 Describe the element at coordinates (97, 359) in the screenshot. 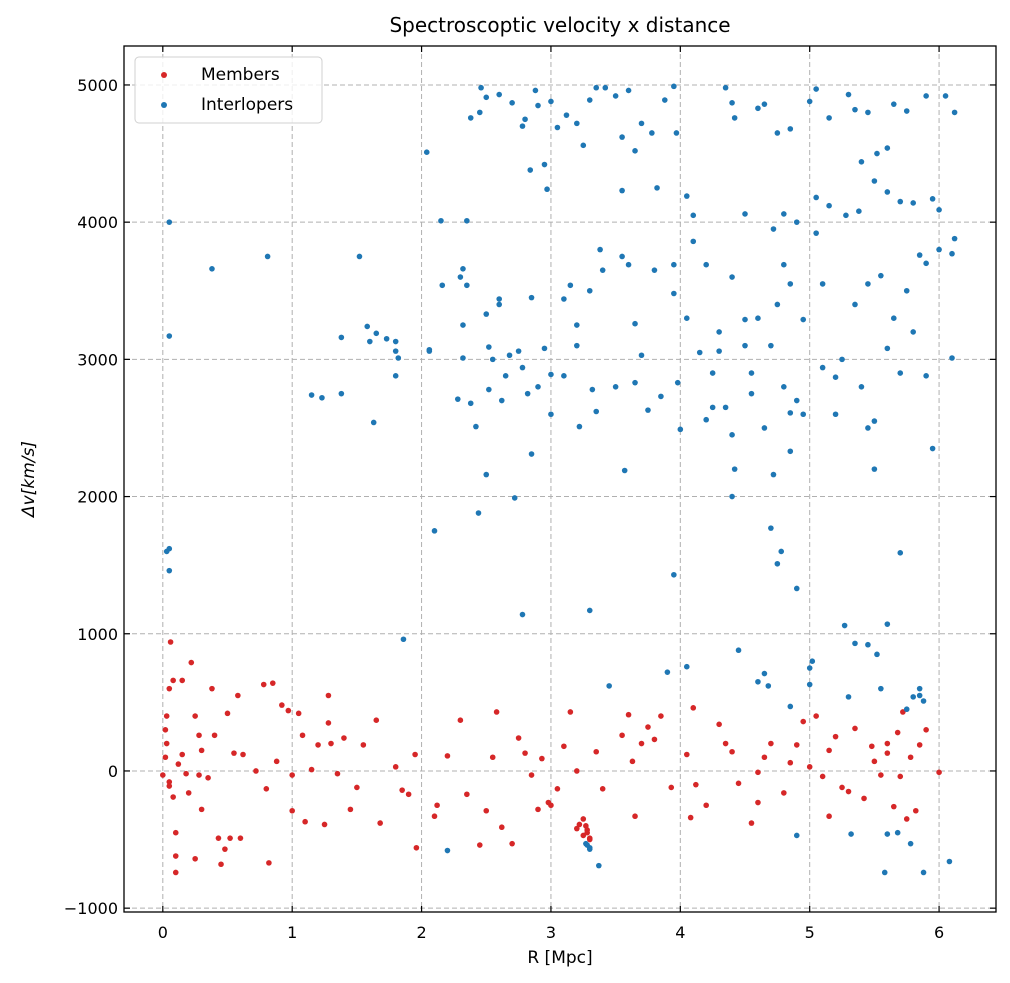

I see `y-tick-label: 3000` at that location.